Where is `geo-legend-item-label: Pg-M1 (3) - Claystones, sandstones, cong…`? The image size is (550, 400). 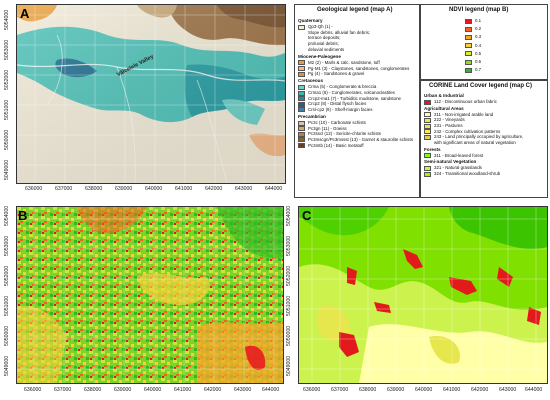 geo-legend-item-label: Pg-M1 (3) - Claystones, sandstones, cong… is located at coordinates (359, 68).